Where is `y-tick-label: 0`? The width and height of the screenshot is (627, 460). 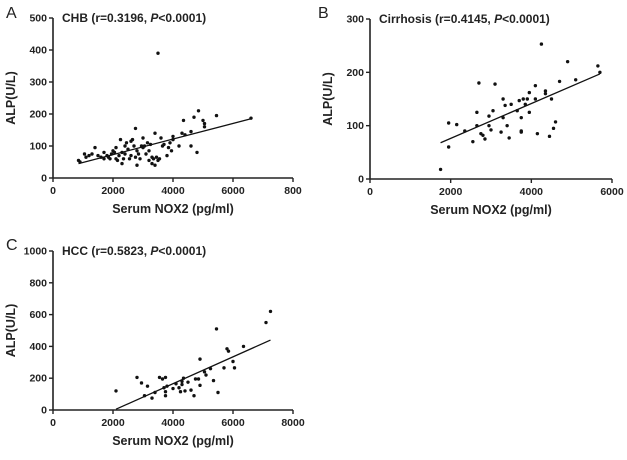
y-tick-label: 0 is located at coordinates (44, 179).